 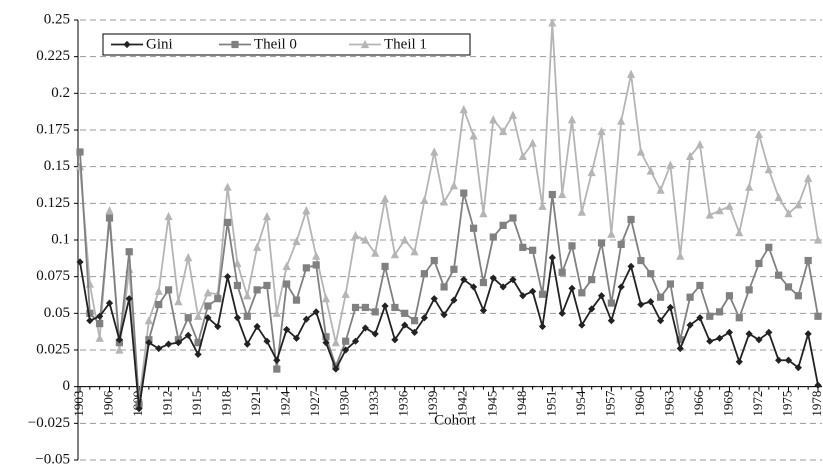 I want to click on x-tick-label: 1942, so click(x=462, y=404).